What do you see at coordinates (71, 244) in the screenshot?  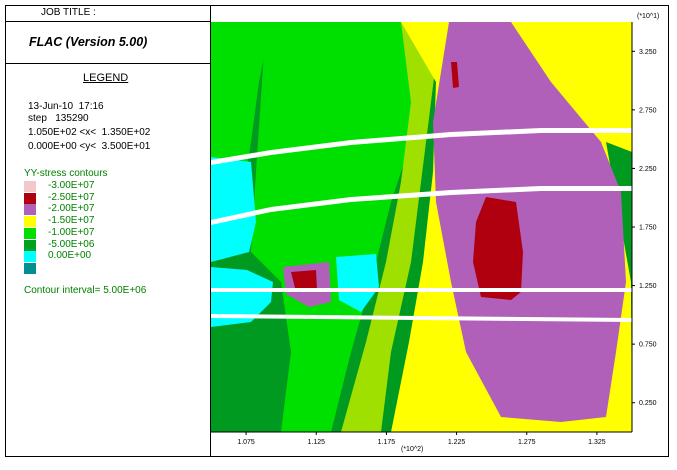 I see `contour-level-label: -5.00E+06` at bounding box center [71, 244].